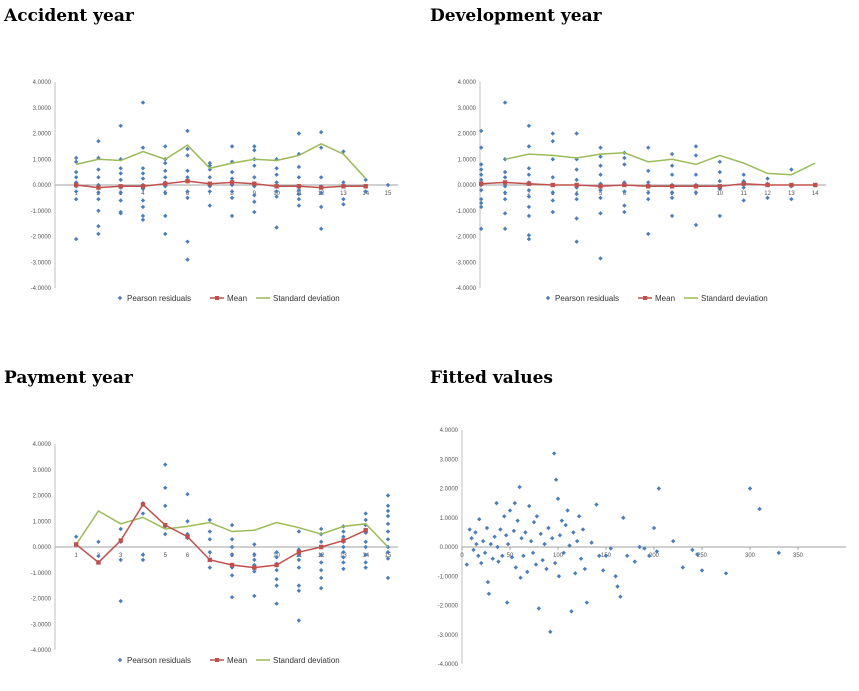 The width and height of the screenshot is (859, 691). What do you see at coordinates (76, 194) in the screenshot?
I see `x-tick-label: 1` at bounding box center [76, 194].